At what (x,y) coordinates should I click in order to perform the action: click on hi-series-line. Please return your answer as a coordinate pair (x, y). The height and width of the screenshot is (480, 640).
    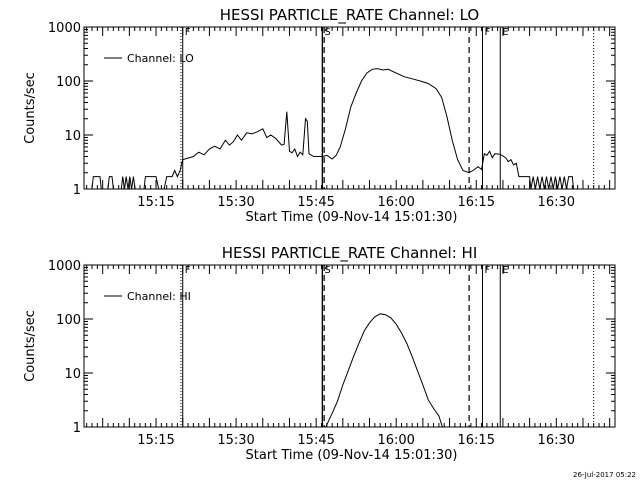
    Looking at the image, I should click on (384, 370).